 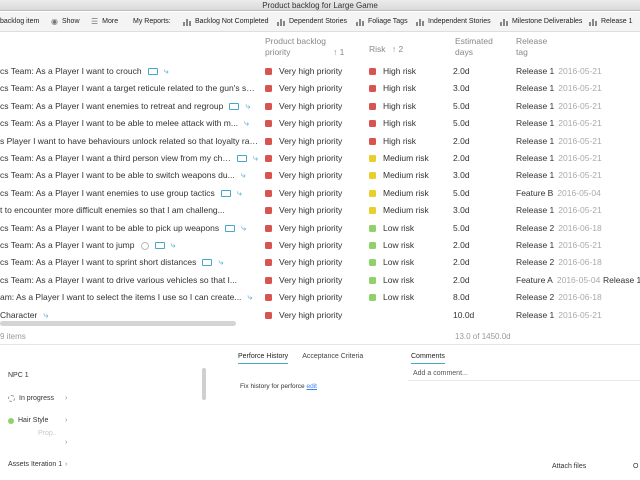 What do you see at coordinates (524, 380) in the screenshot?
I see `comment-divider` at bounding box center [524, 380].